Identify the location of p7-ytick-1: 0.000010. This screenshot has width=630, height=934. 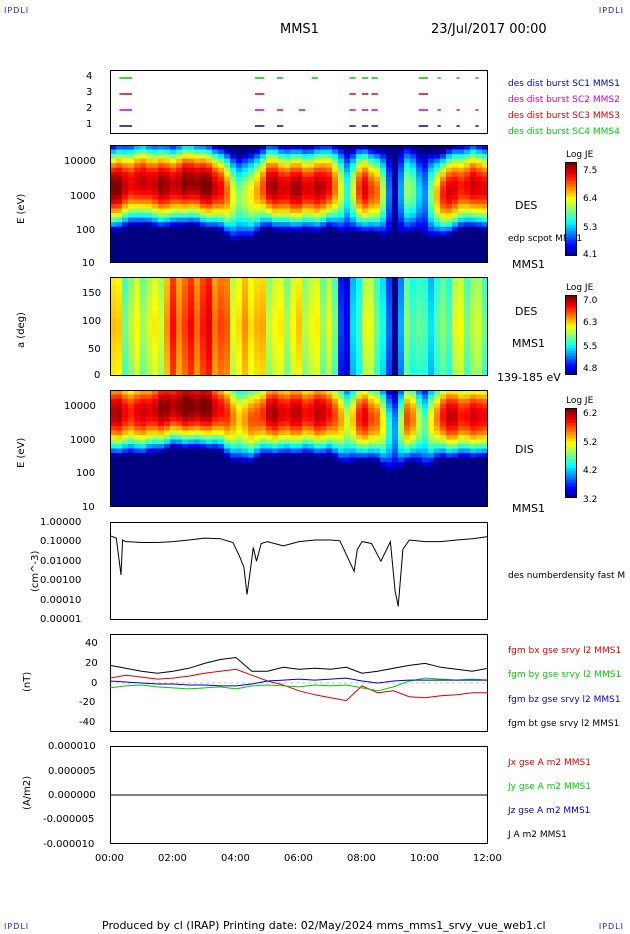
(72, 746).